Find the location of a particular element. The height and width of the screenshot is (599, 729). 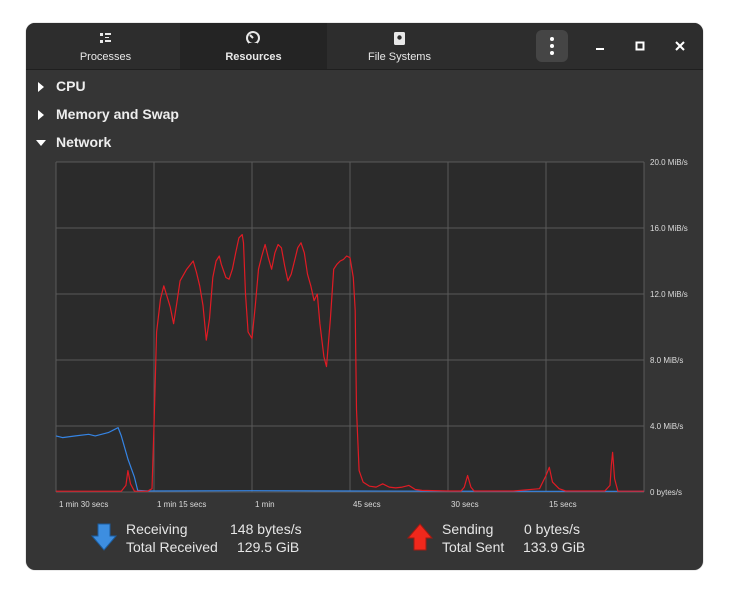

close-button is located at coordinates (680, 46).